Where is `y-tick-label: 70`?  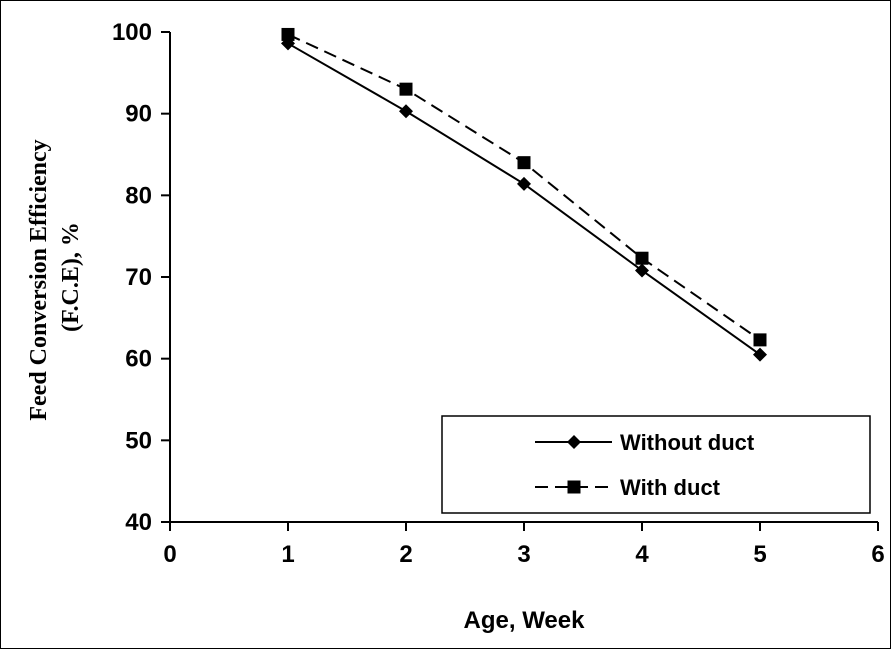 y-tick-label: 70 is located at coordinates (138, 277).